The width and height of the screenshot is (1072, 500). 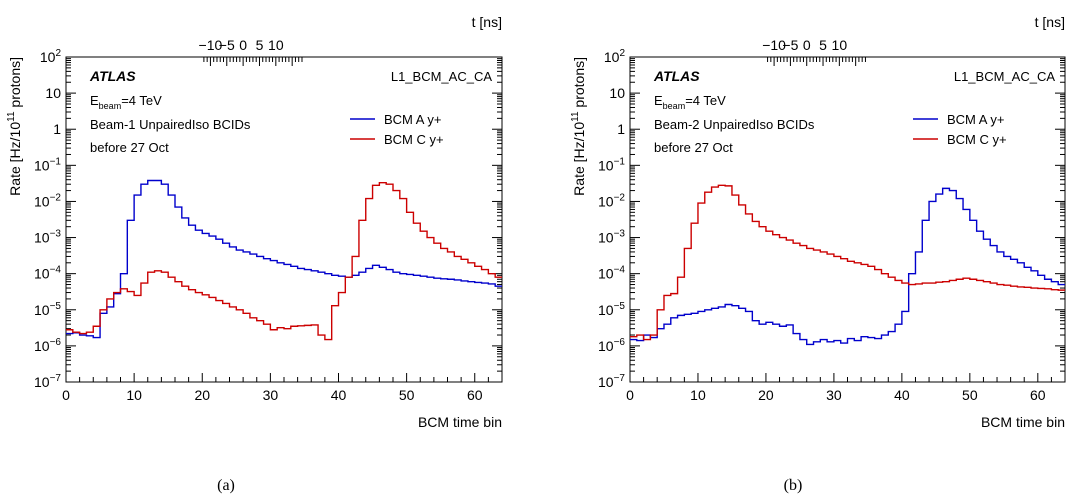 What do you see at coordinates (226, 485) in the screenshot?
I see `panel-caption: (a)` at bounding box center [226, 485].